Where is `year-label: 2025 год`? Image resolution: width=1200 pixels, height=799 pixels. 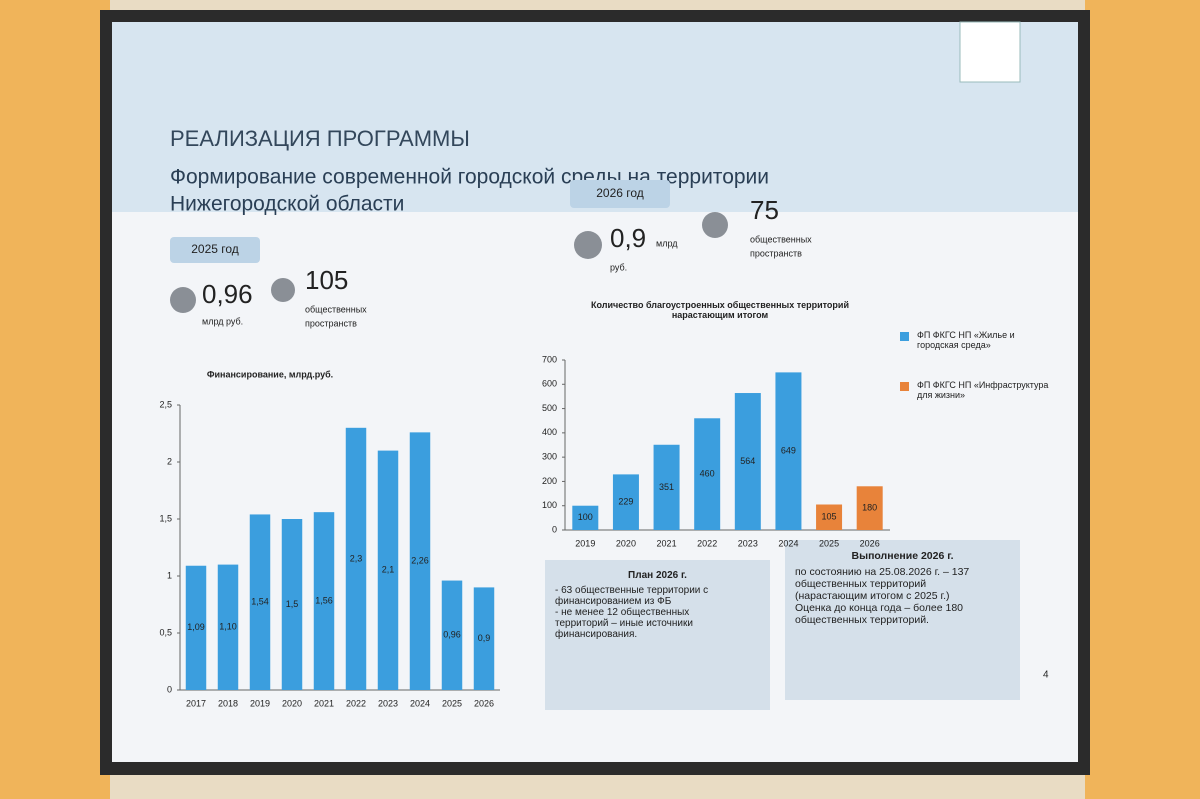
year-label: 2025 год is located at coordinates (215, 249).